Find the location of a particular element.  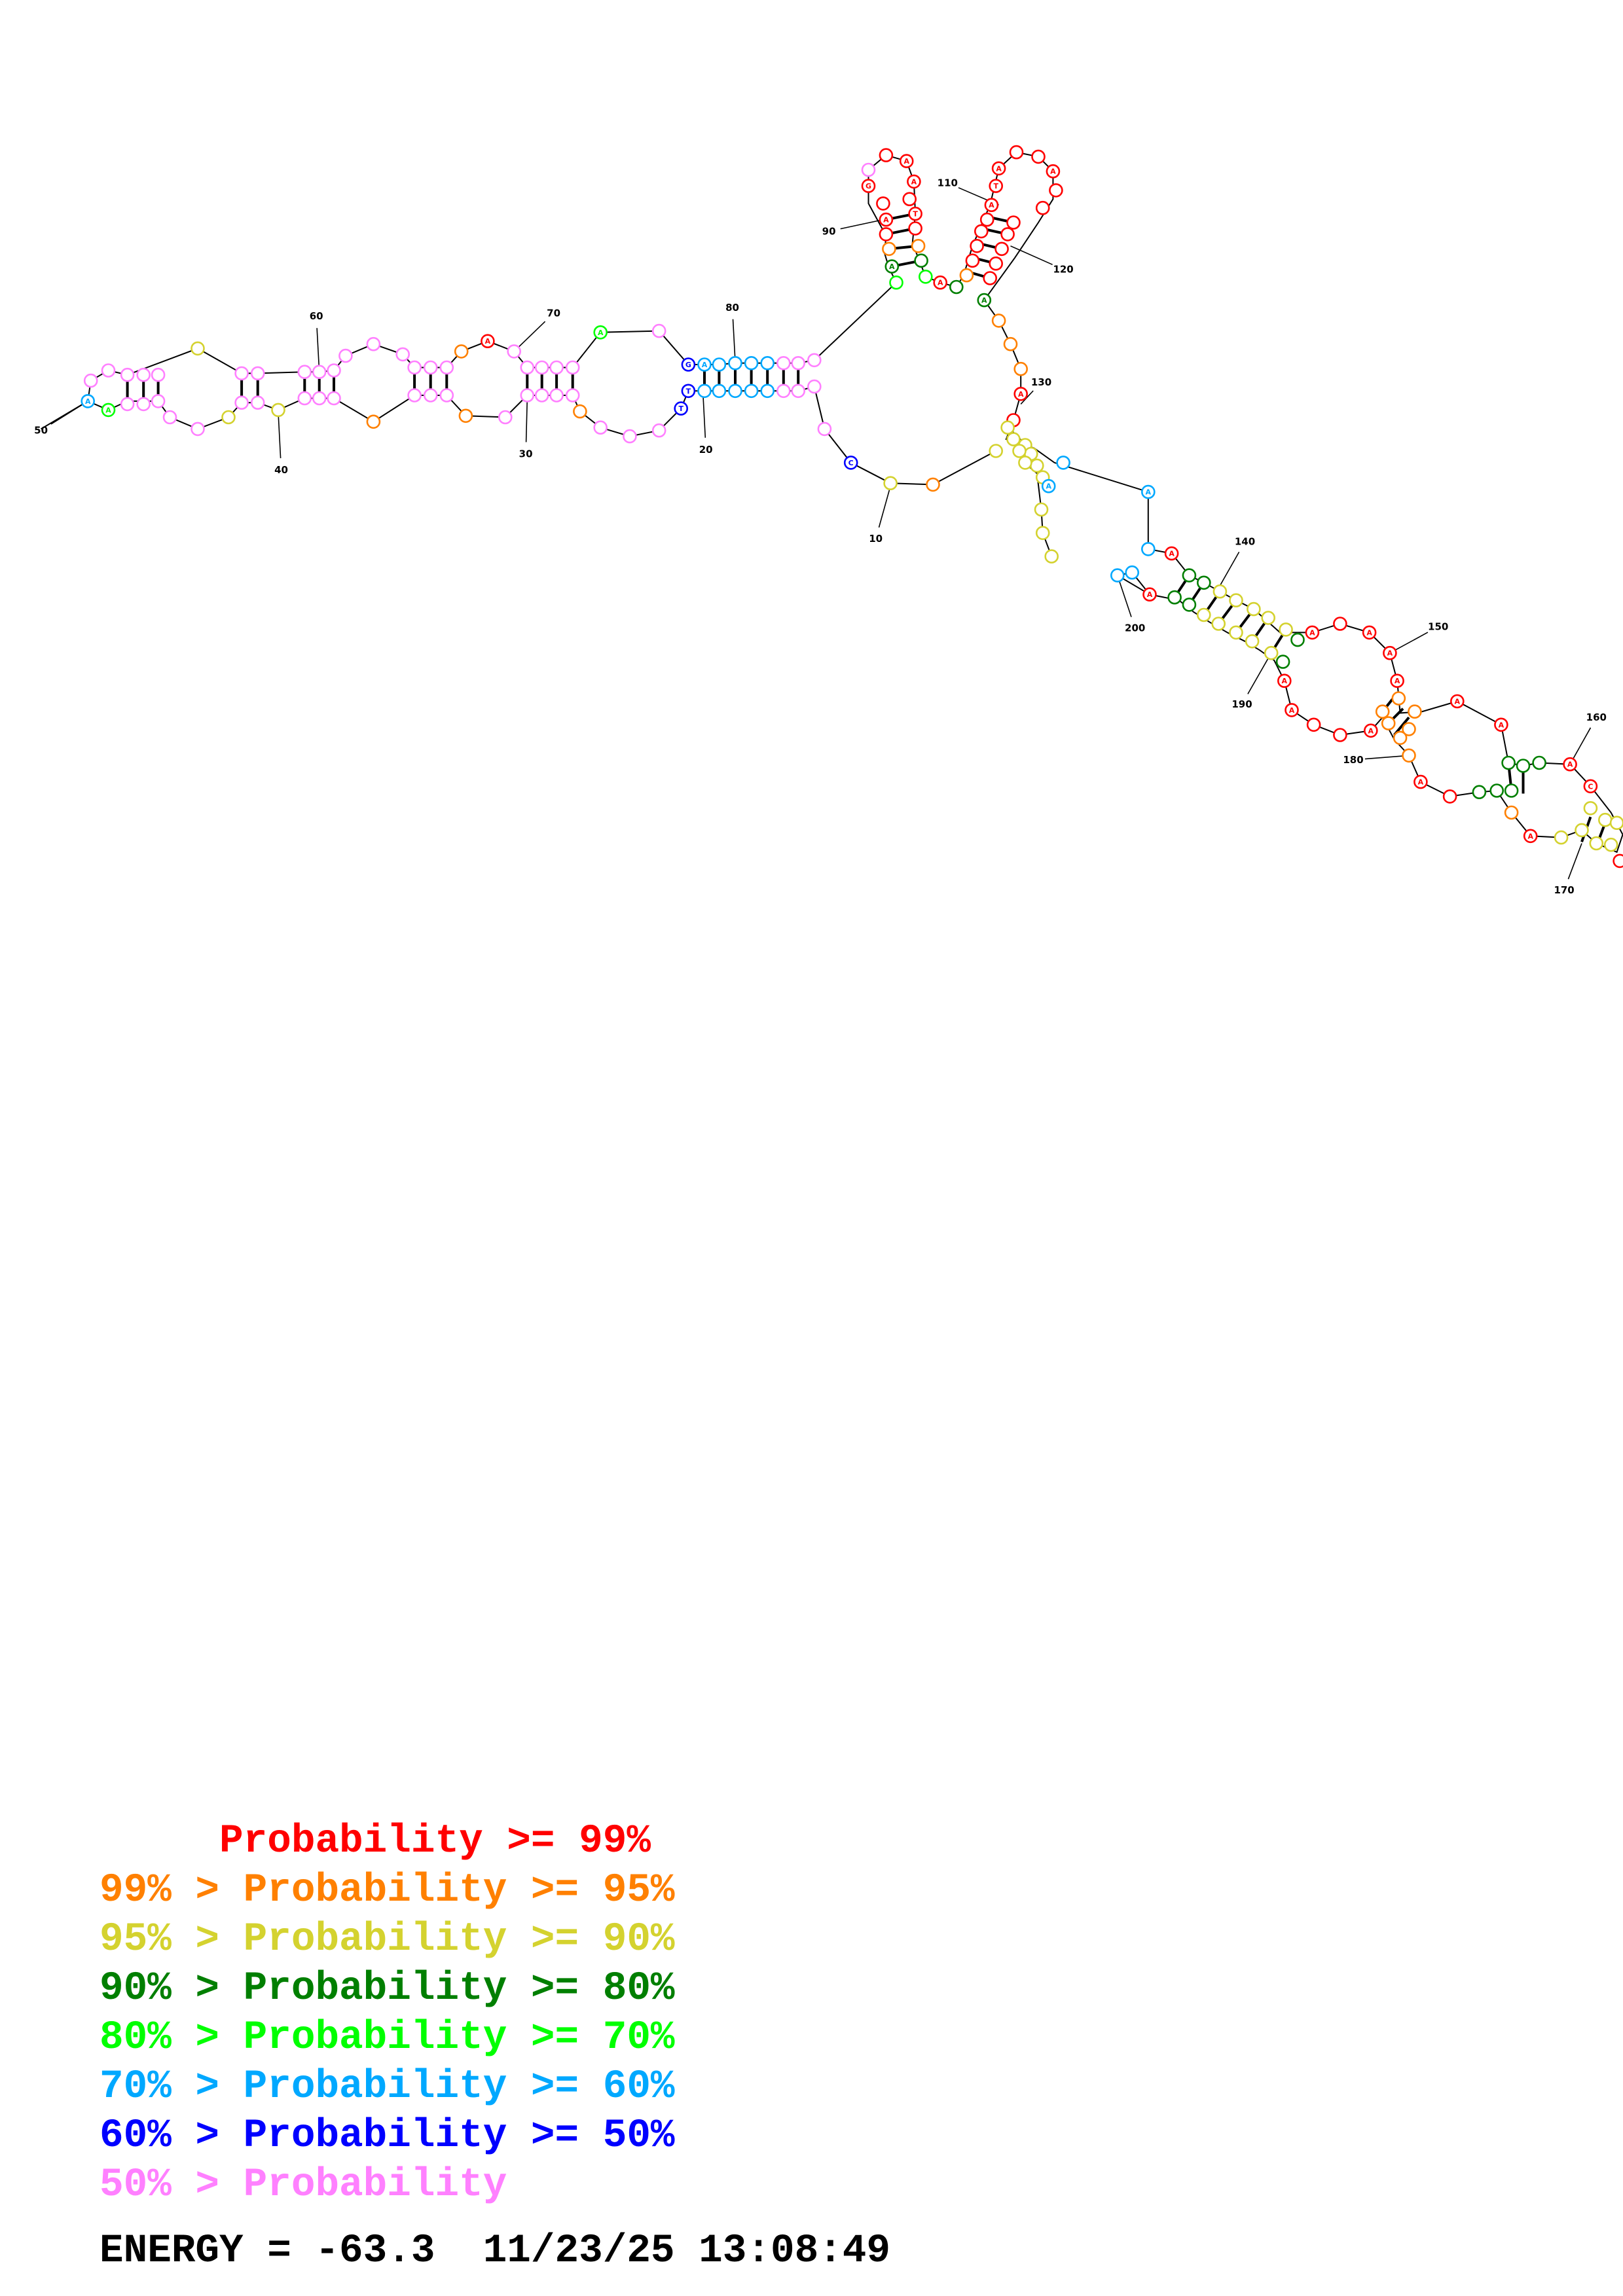

nucleotide-lime is located at coordinates (896, 282).